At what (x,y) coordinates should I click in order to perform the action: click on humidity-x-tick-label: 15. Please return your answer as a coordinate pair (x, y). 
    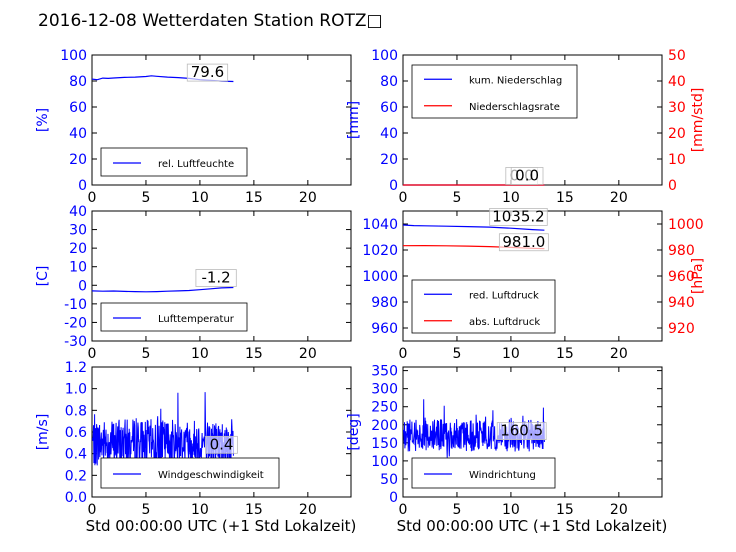
    Looking at the image, I should click on (254, 198).